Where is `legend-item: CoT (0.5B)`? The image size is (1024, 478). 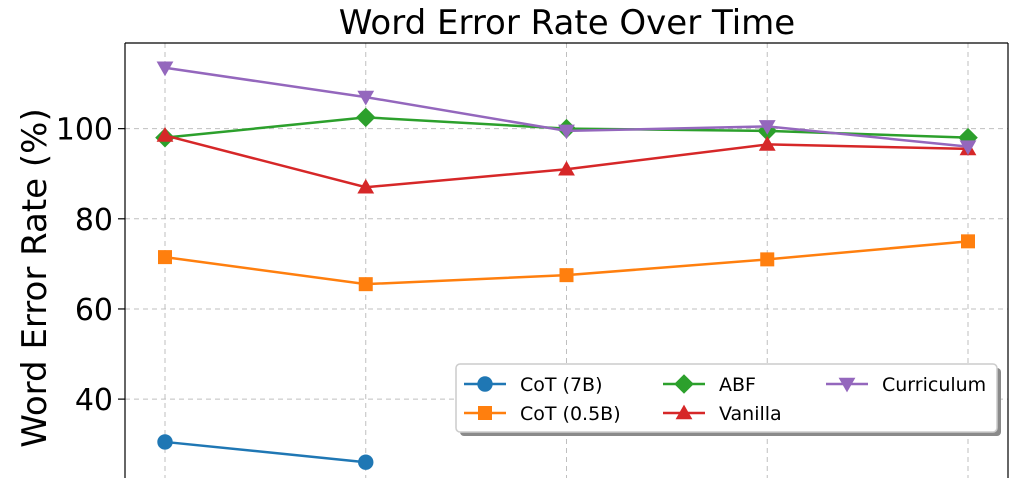
legend-item: CoT (0.5B) is located at coordinates (542, 414).